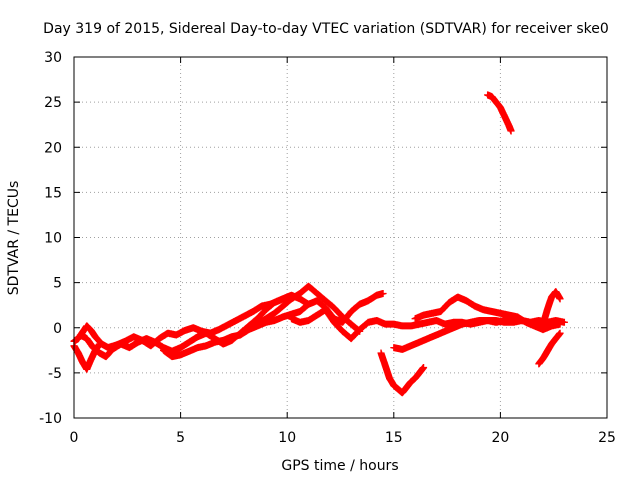 This screenshot has width=640, height=480. Describe the element at coordinates (500, 438) in the screenshot. I see `x-tick-label: 20` at that location.